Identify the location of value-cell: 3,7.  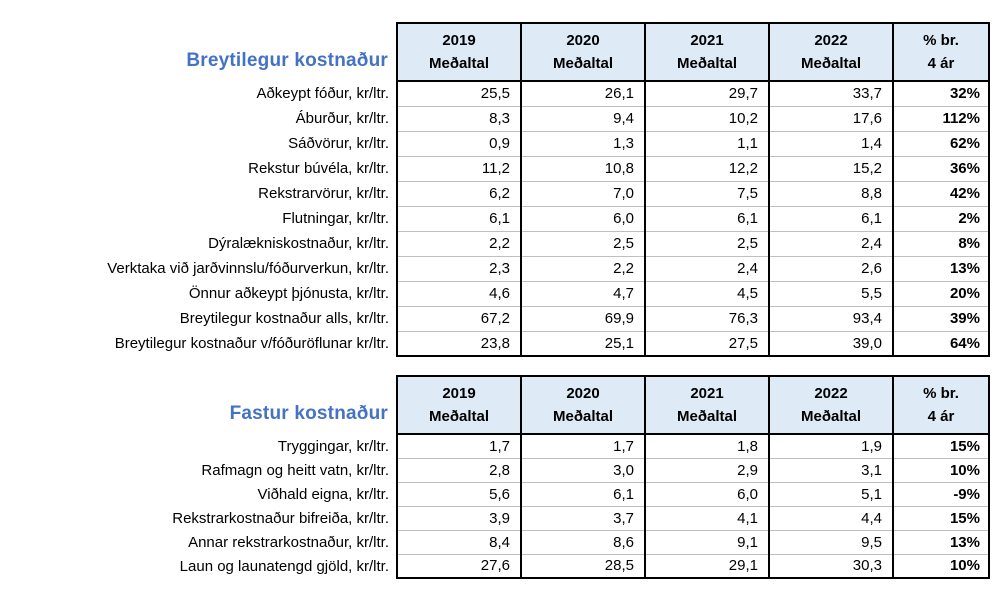
(582, 518).